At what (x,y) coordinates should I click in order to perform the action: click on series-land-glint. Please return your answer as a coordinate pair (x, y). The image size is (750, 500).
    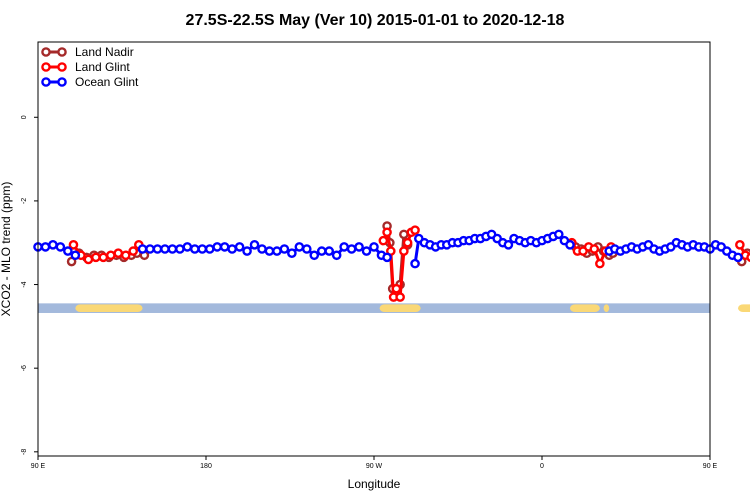
    Looking at the image, I should click on (409, 263).